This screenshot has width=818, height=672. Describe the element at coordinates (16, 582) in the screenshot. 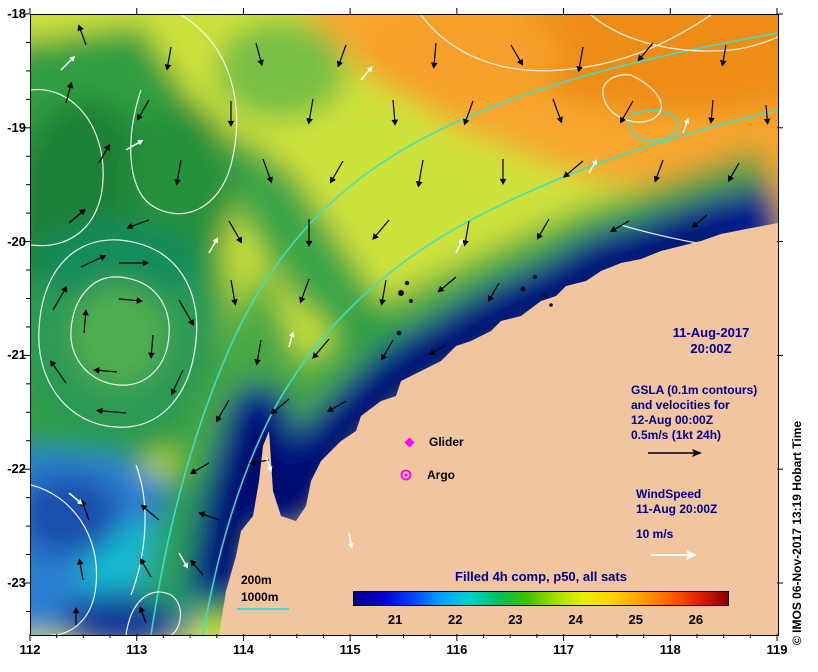

I see `y-tick-label: -23` at that location.